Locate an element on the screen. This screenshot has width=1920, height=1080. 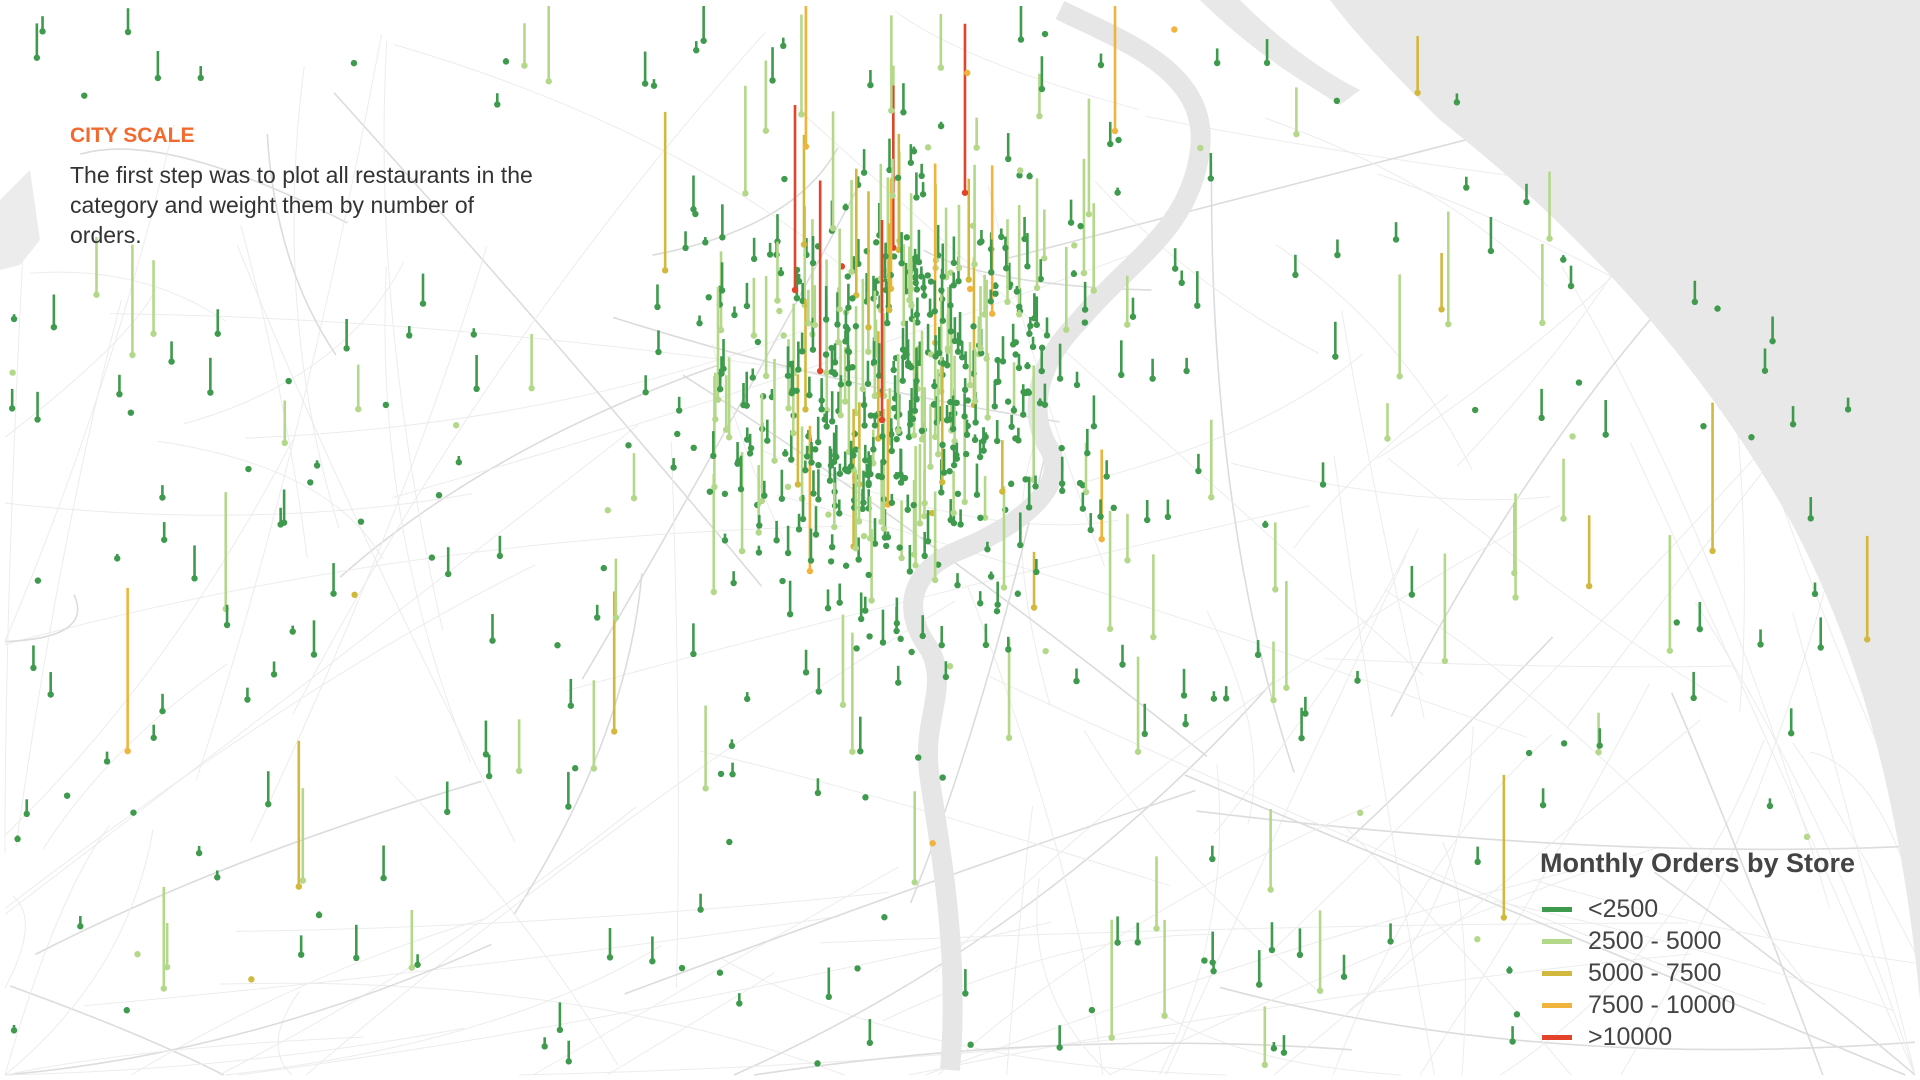
legend-swatch is located at coordinates (1557, 1005).